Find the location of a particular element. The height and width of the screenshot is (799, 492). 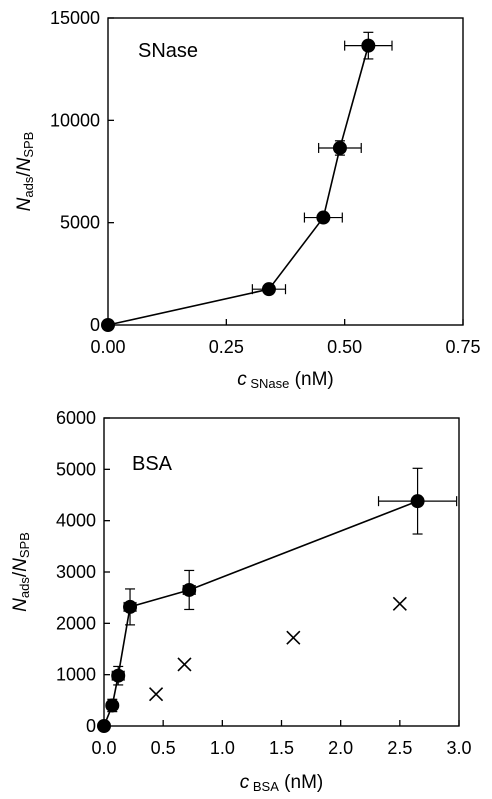

chart-title: SNase is located at coordinates (168, 51).